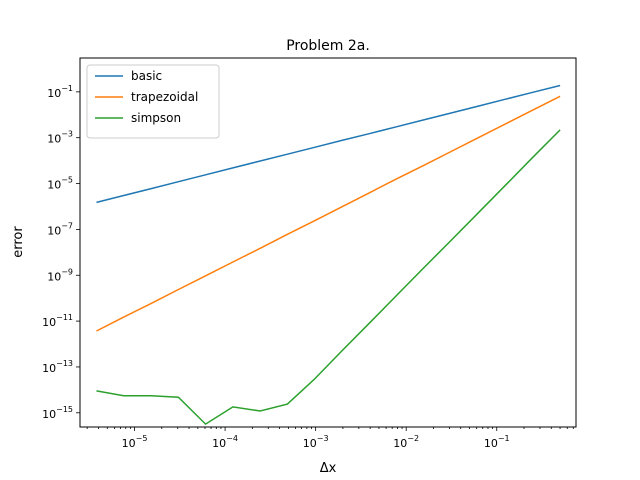 The height and width of the screenshot is (480, 640). I want to click on y-tick-label: 10⁻⁵, so click(60, 184).